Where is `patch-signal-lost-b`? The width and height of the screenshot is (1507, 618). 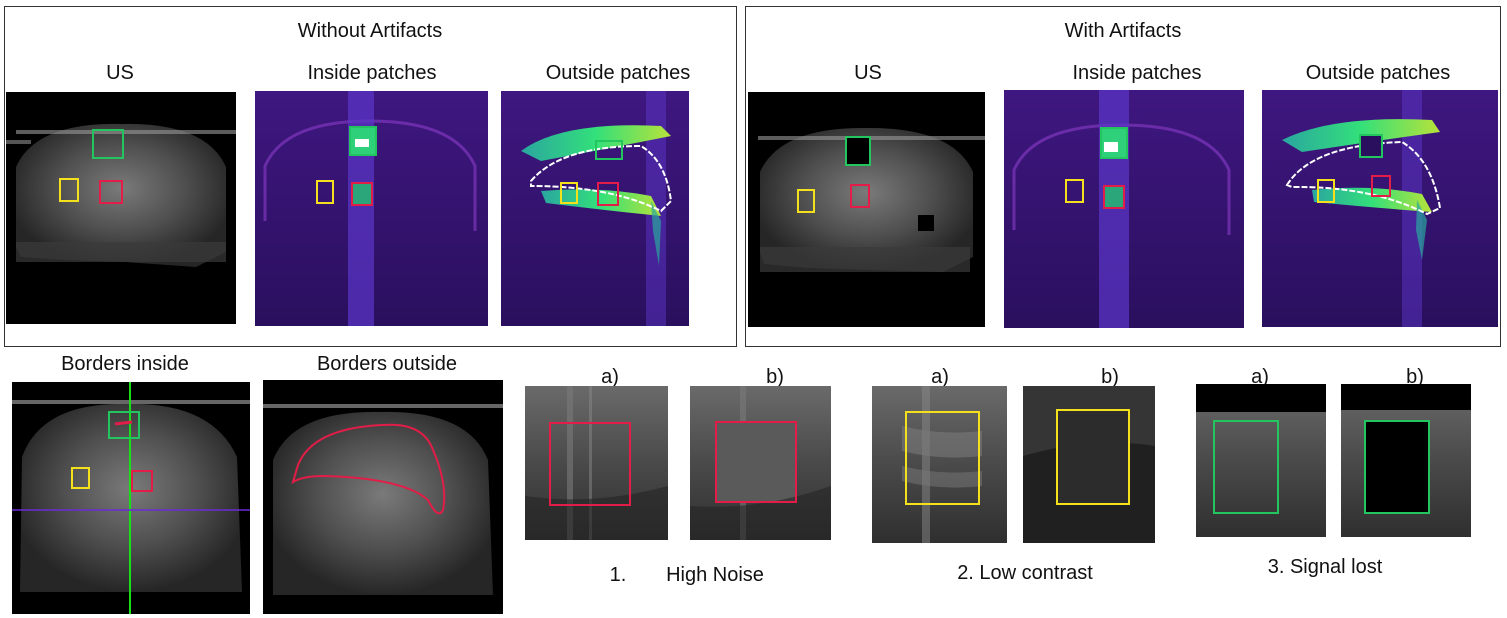 patch-signal-lost-b is located at coordinates (1406, 460).